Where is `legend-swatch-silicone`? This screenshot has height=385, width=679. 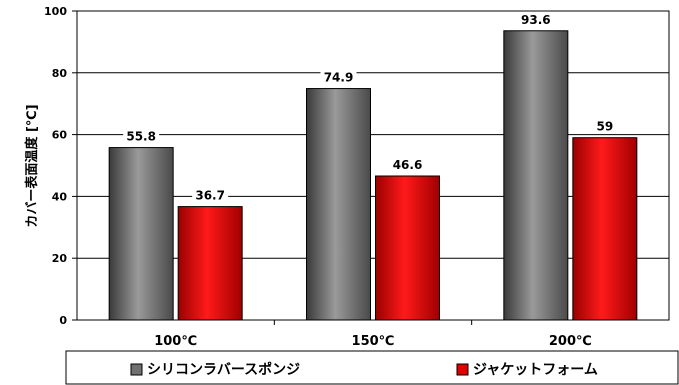 legend-swatch-silicone is located at coordinates (136, 369).